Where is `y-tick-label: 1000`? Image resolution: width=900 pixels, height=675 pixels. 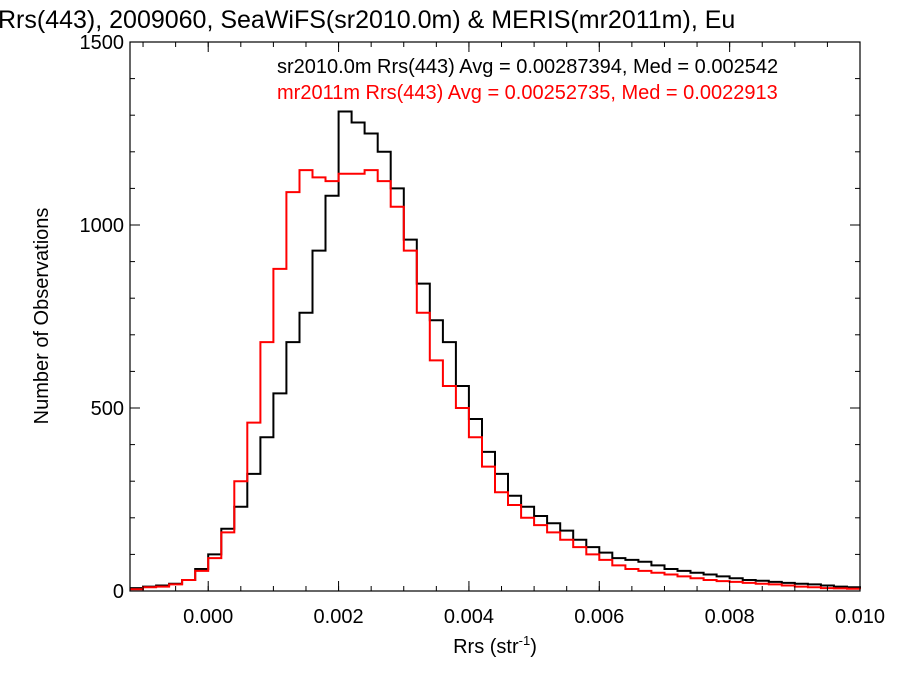 y-tick-label: 1000 is located at coordinates (102, 226).